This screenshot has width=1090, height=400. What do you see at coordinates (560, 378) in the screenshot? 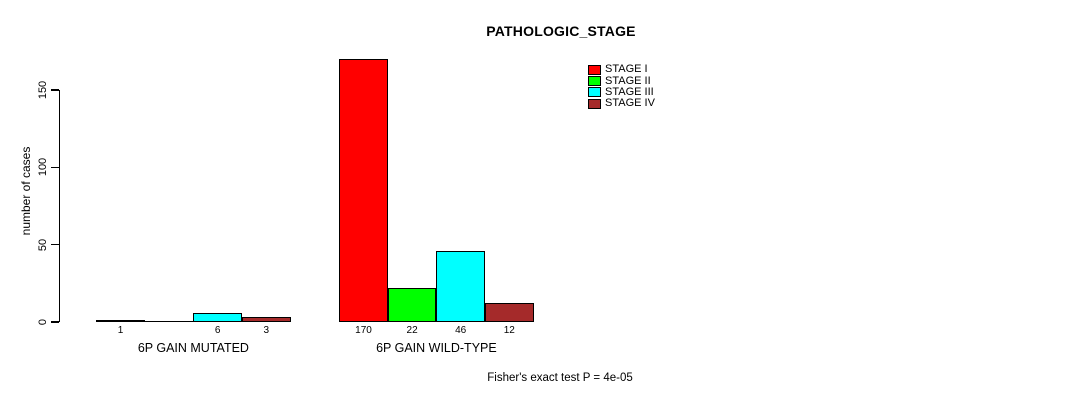
I see `stat-annotation: Fisher's exact test P = 4e-05` at bounding box center [560, 378].